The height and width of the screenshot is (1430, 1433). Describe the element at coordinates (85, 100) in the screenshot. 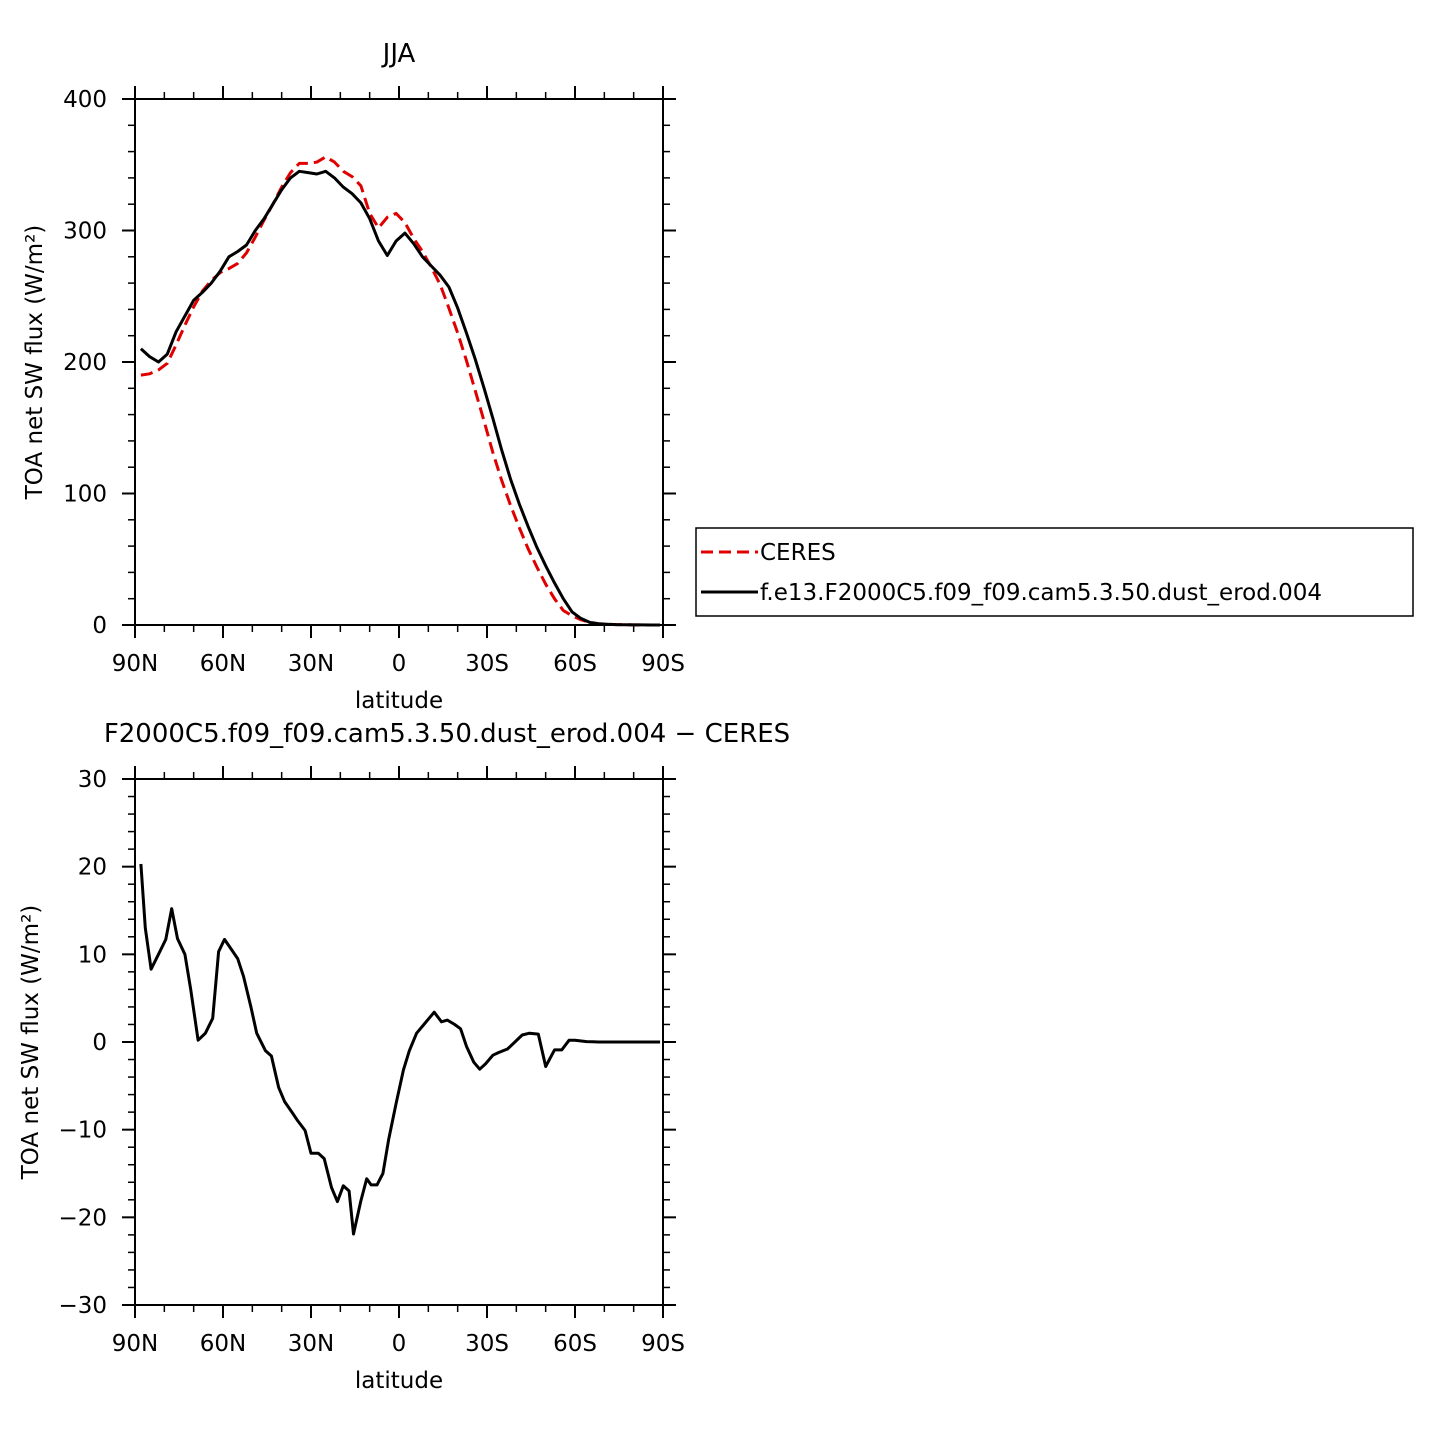

I see `top-y-tick-label: 400` at that location.